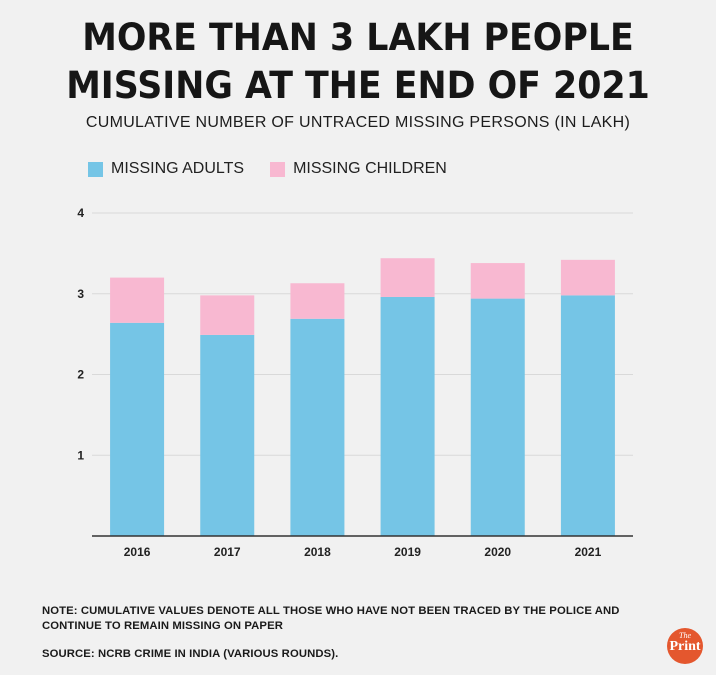 The width and height of the screenshot is (716, 675). Describe the element at coordinates (358, 85) in the screenshot. I see `title-line-2: MISSING AT THE END OF 2021` at that location.